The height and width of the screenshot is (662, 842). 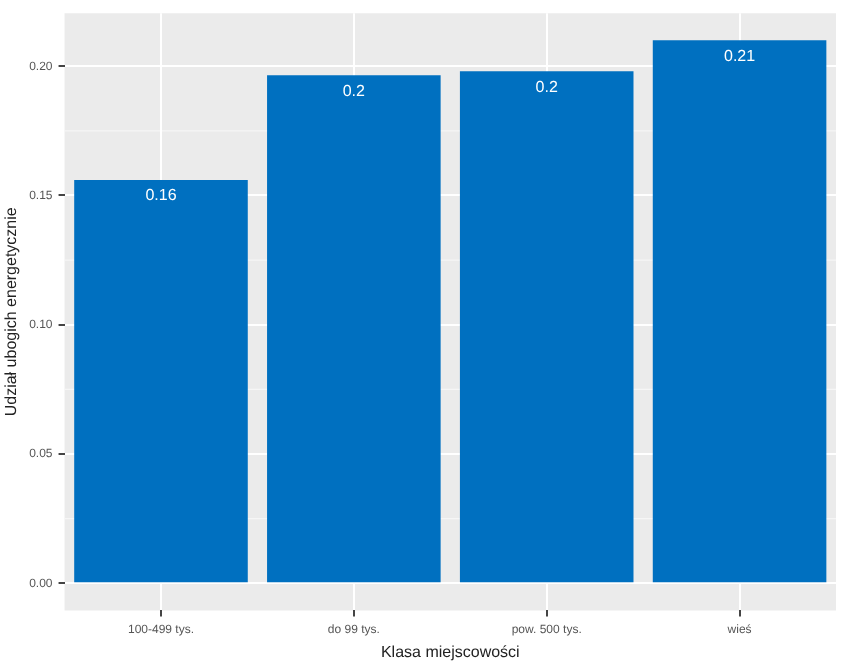 I want to click on data-label: 0.21, so click(x=740, y=55).